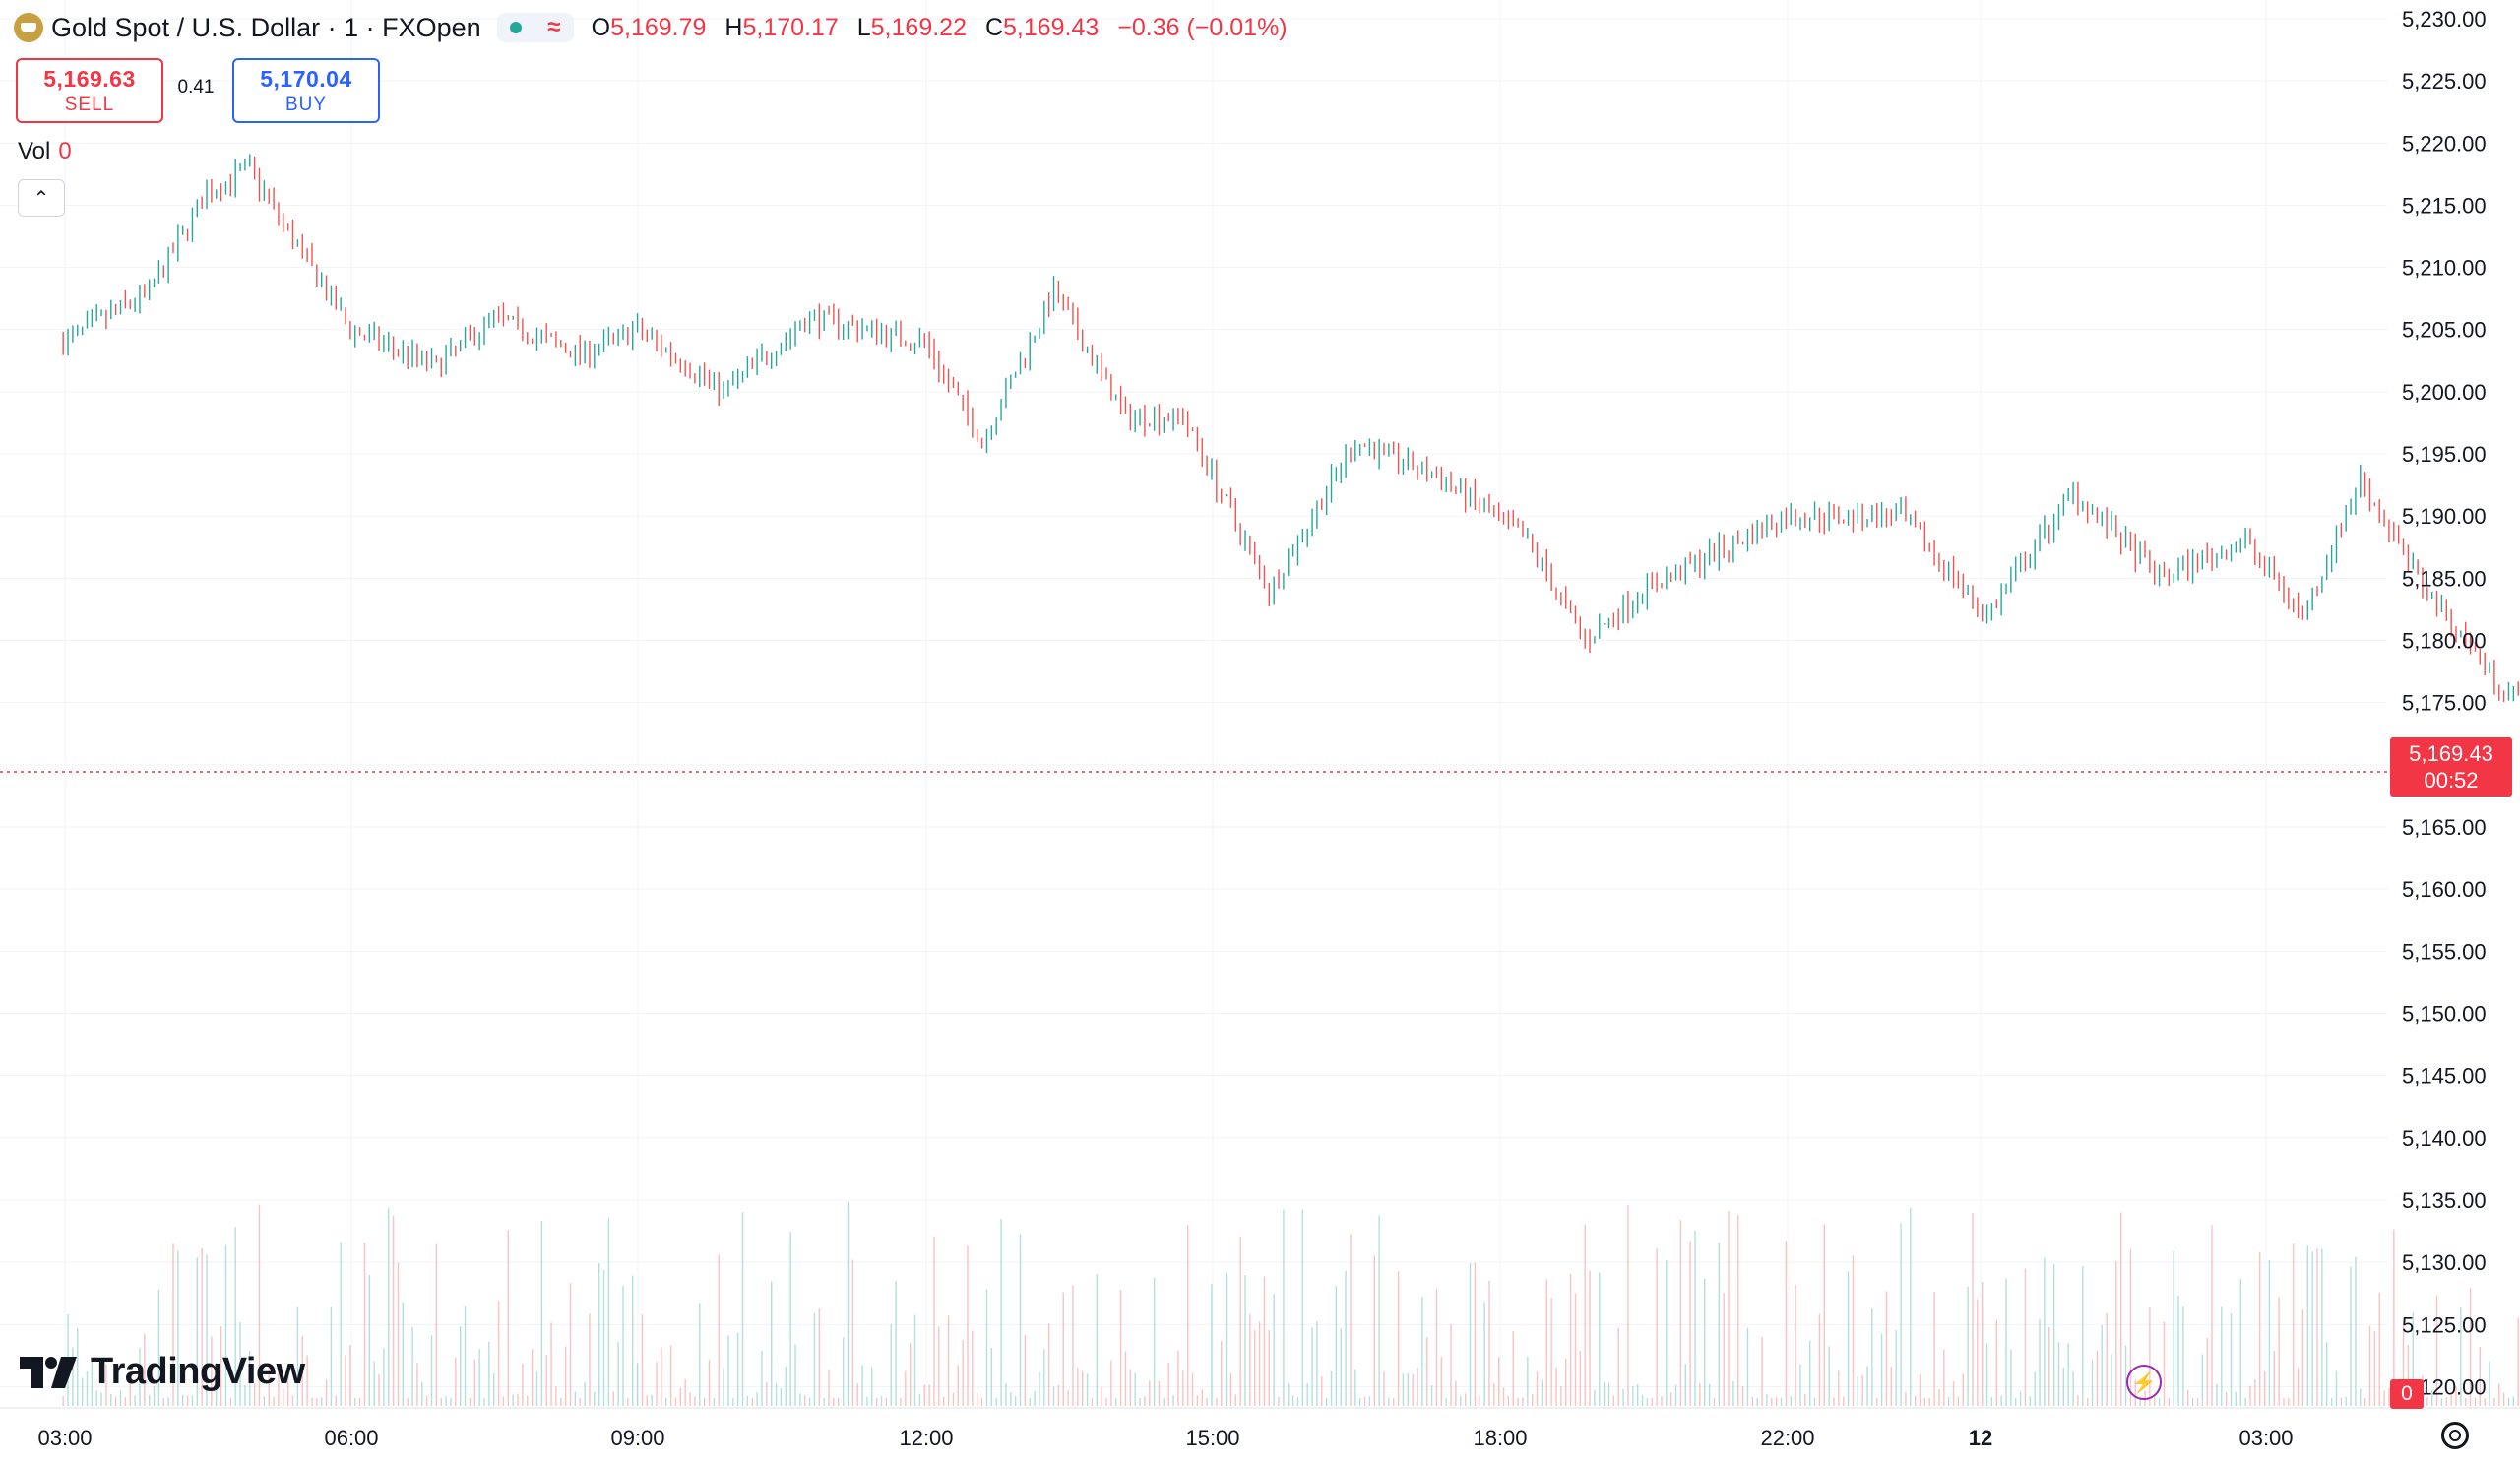 This screenshot has height=1466, width=2520. Describe the element at coordinates (2444, 1139) in the screenshot. I see `price-tick-label: 5,140.00` at that location.